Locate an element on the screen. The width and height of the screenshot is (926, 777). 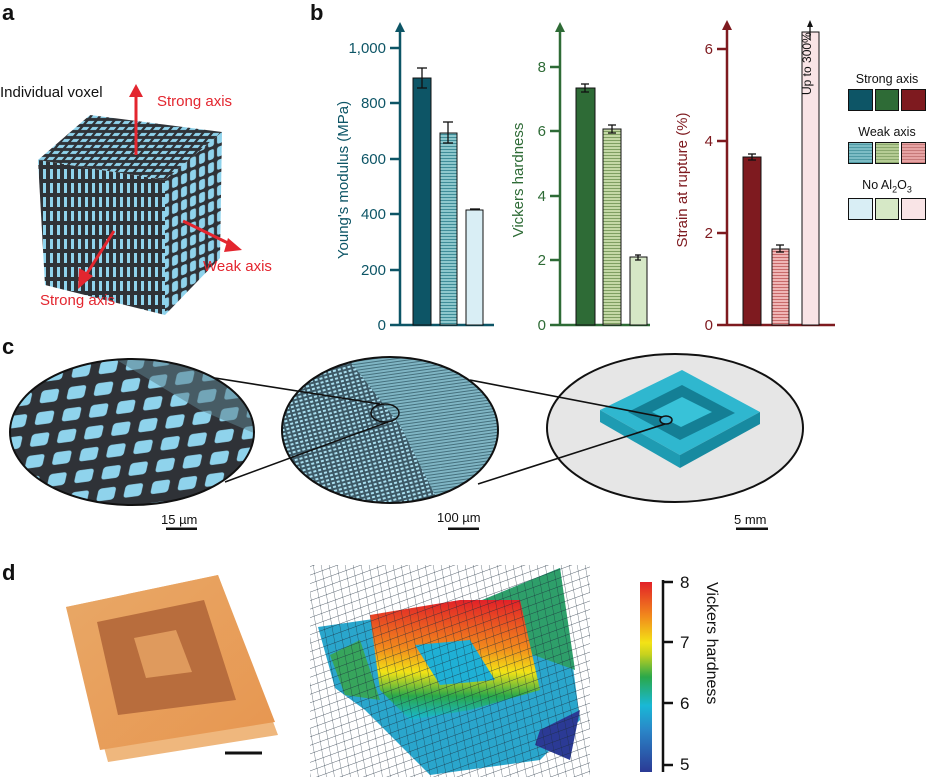
colorbar-tick-8: 8 is located at coordinates (685, 582).